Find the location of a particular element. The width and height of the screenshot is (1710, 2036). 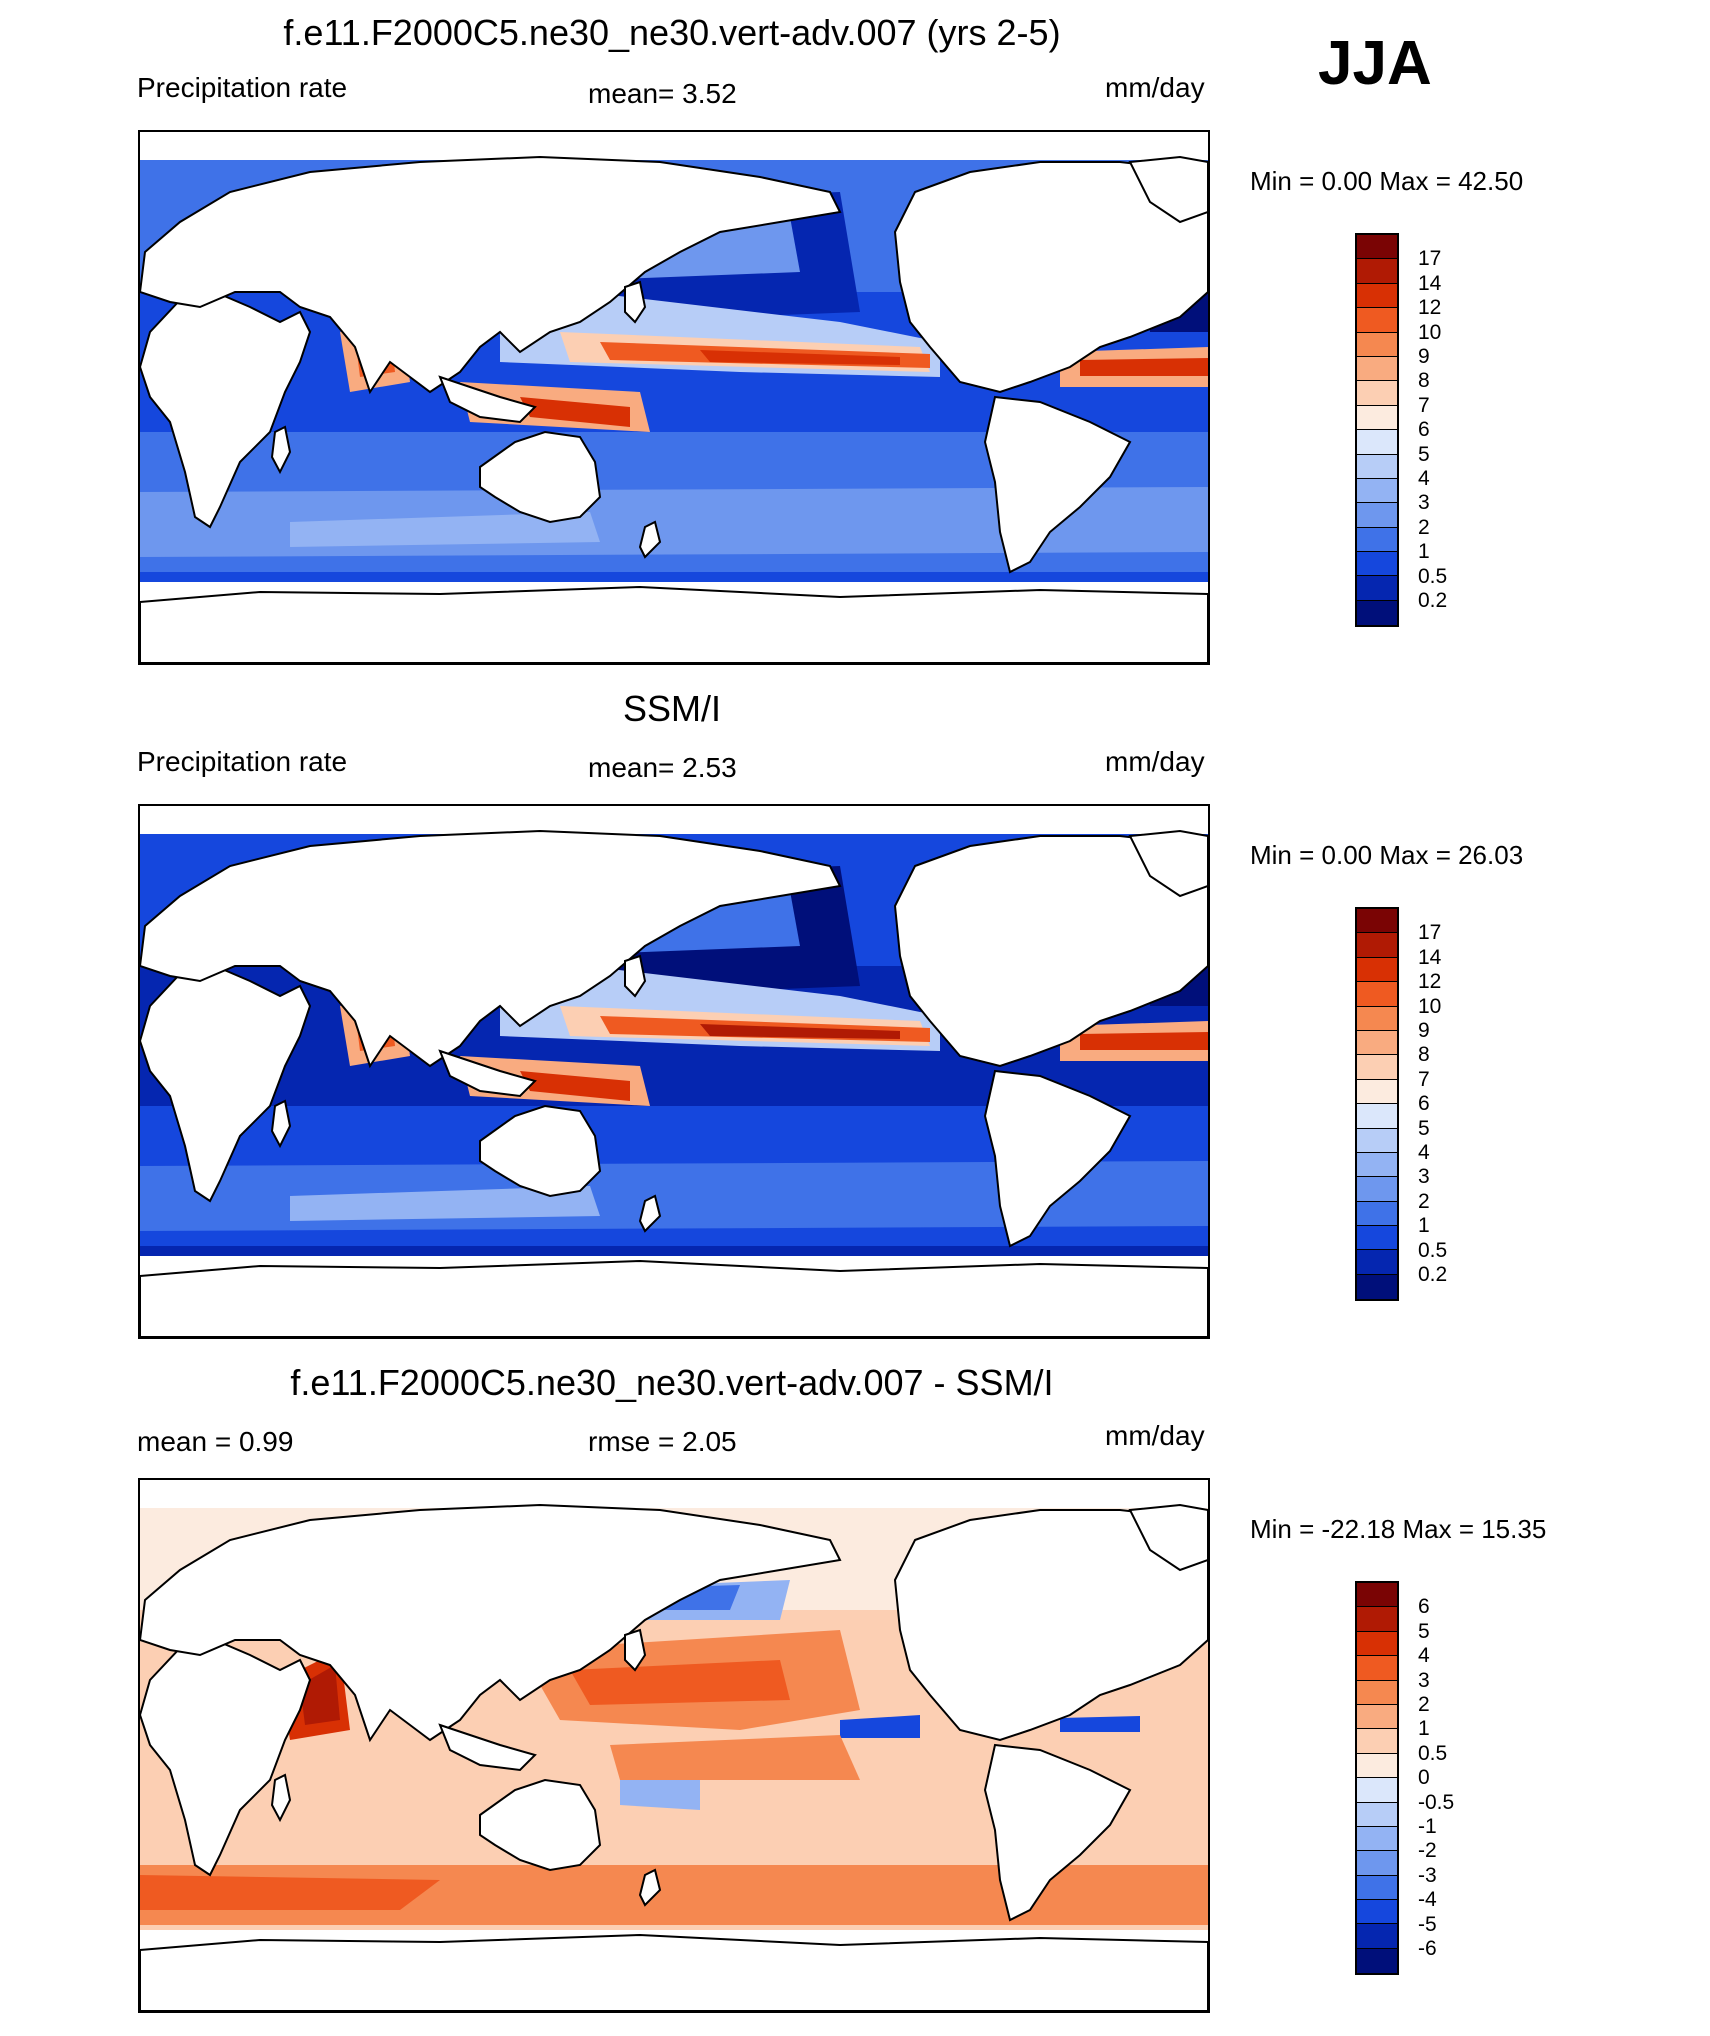

panel-2-variable-label: Precipitation rate is located at coordinates (242, 761).